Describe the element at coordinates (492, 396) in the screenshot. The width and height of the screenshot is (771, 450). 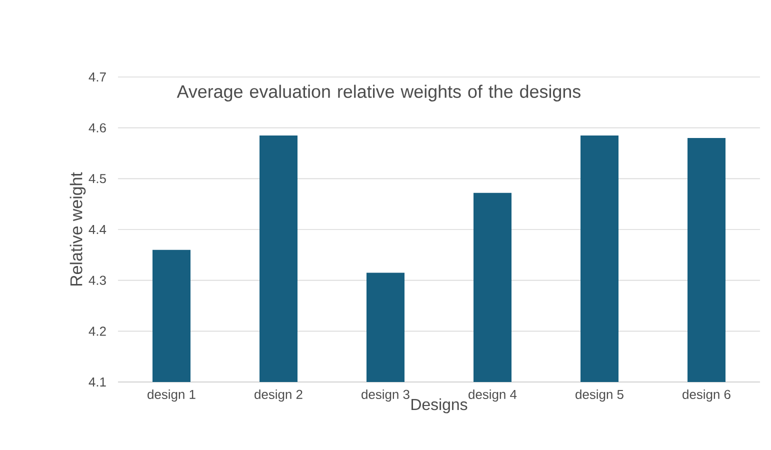
I see `x-tick-label: design 4` at that location.